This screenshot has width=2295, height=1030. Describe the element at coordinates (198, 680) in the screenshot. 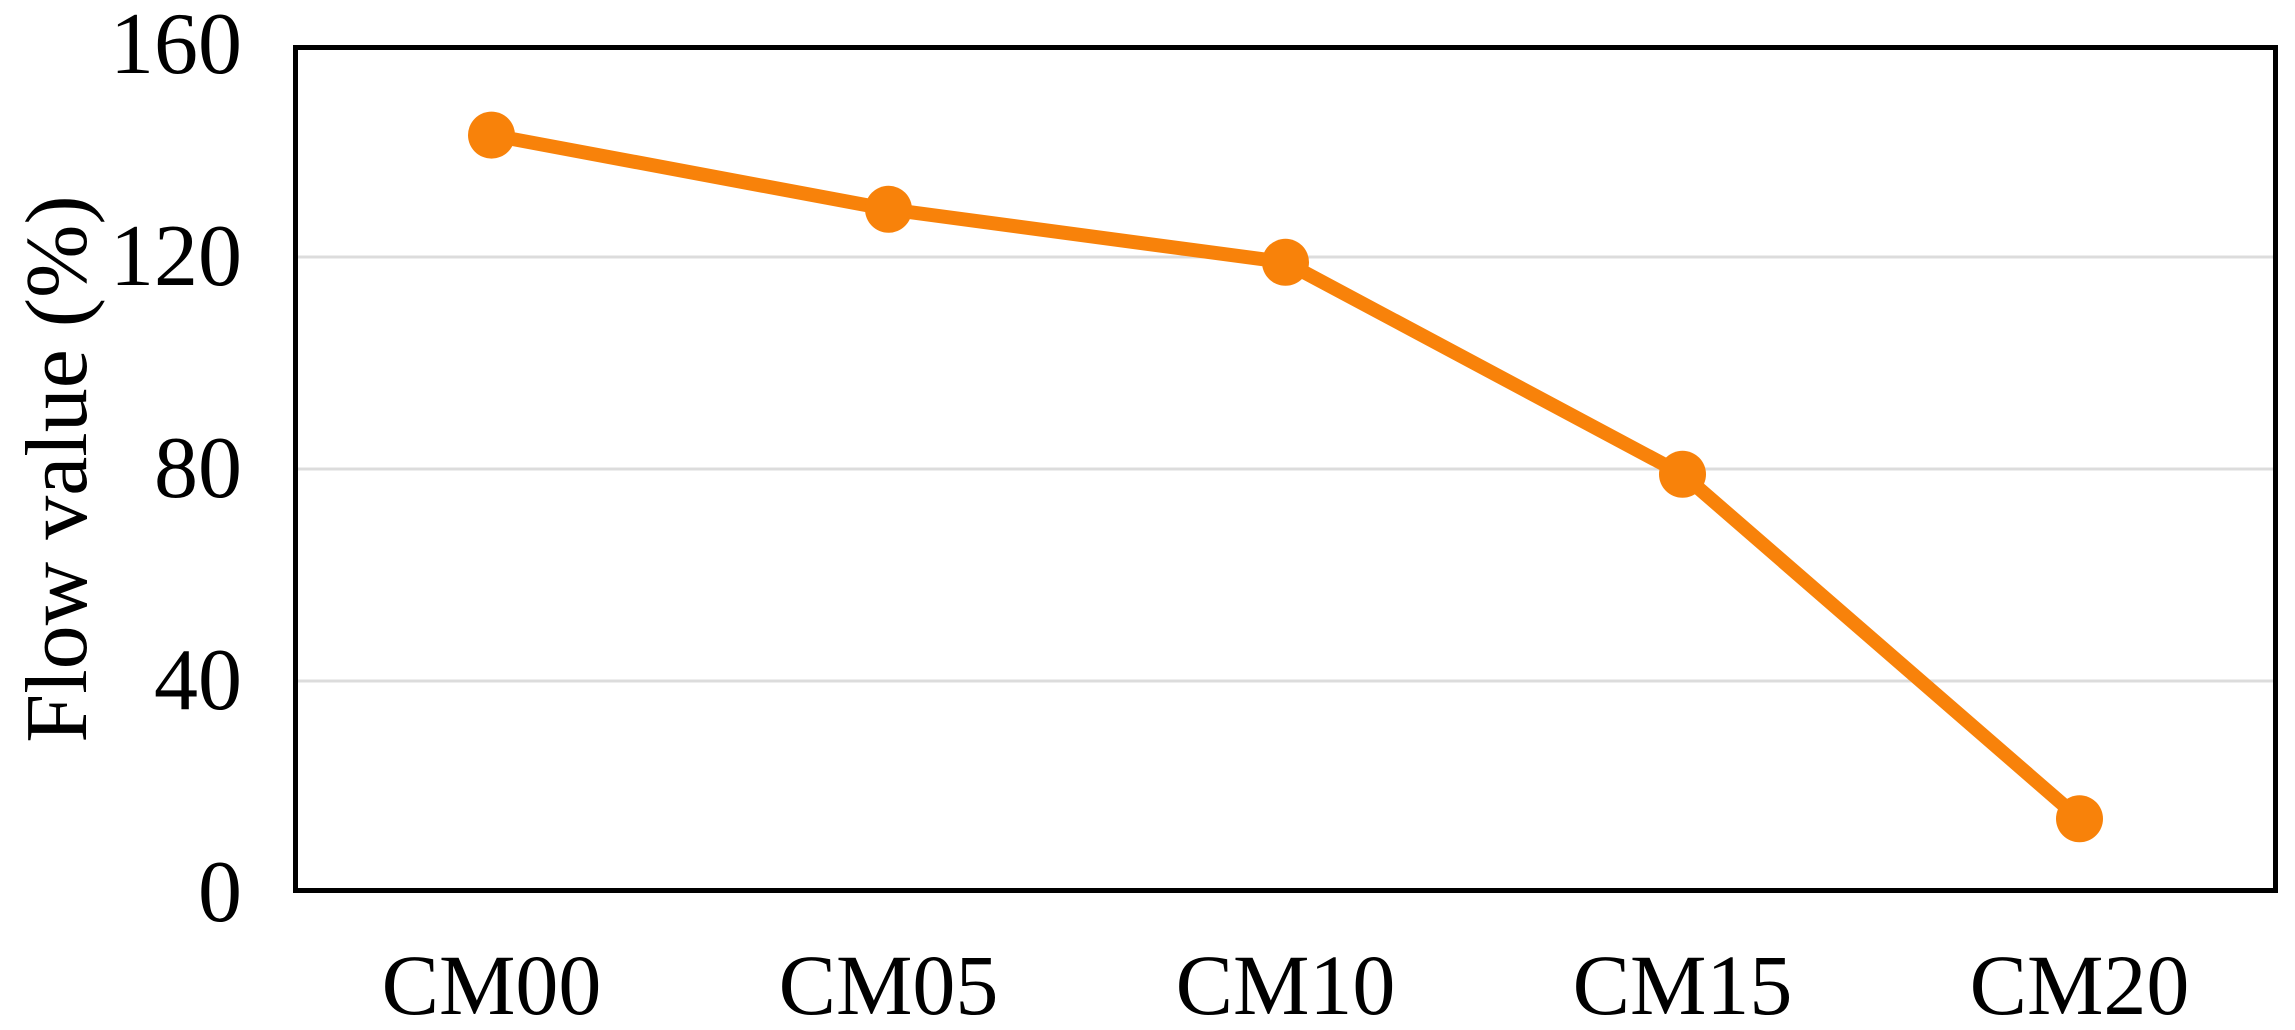

I see `y-tick-label: 40` at that location.